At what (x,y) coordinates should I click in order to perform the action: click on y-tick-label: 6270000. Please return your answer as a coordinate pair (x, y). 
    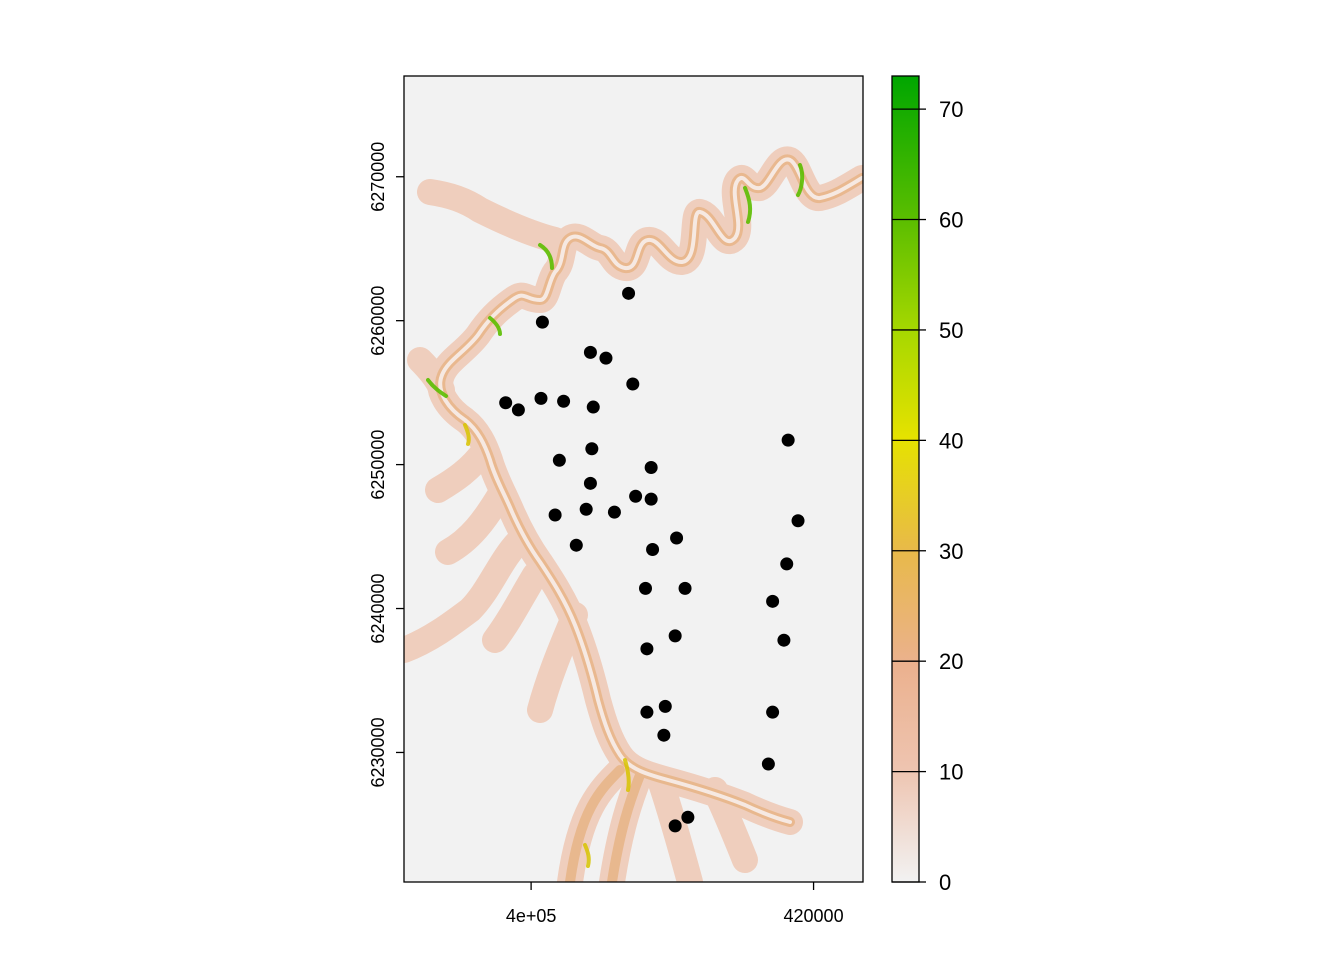
    Looking at the image, I should click on (378, 177).